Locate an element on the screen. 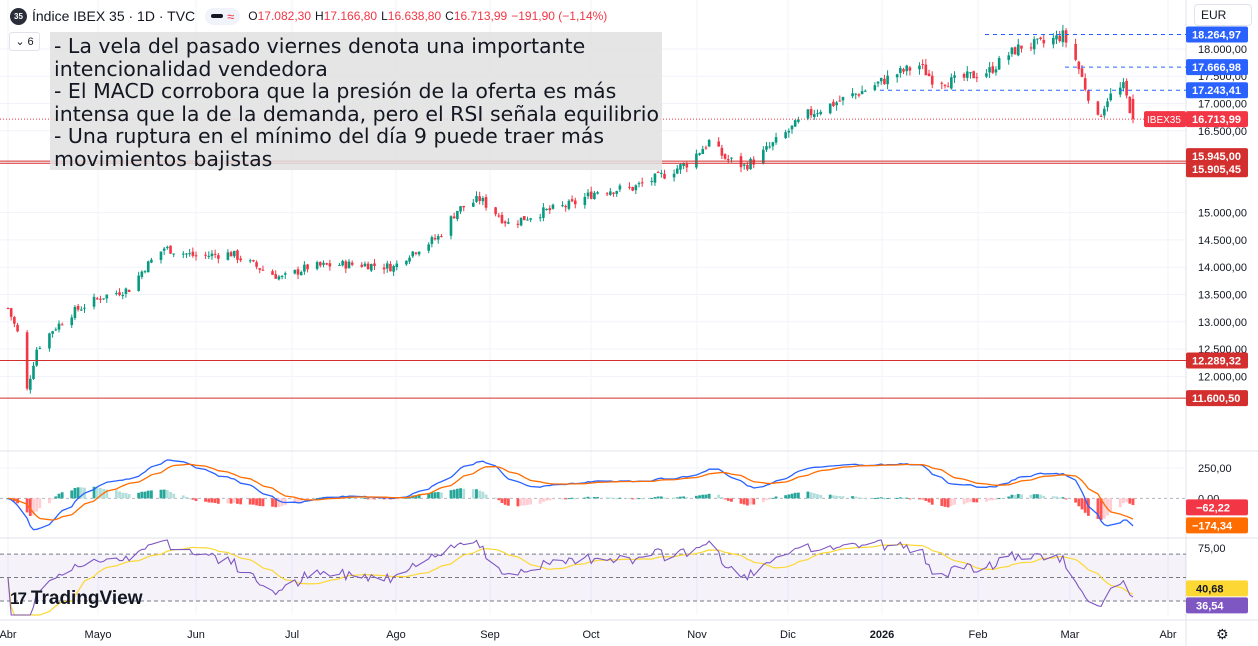  change-value: −191,90 (−1,14%) is located at coordinates (559, 16).